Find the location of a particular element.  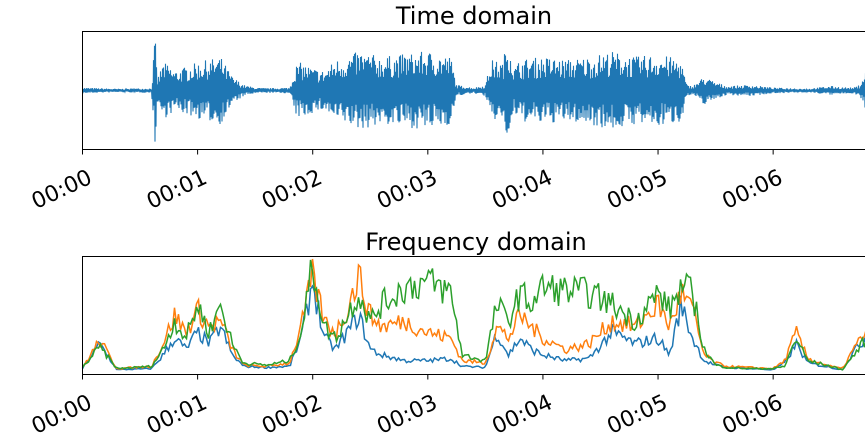

frequency-domain-title: Frequency domain is located at coordinates (476, 242).